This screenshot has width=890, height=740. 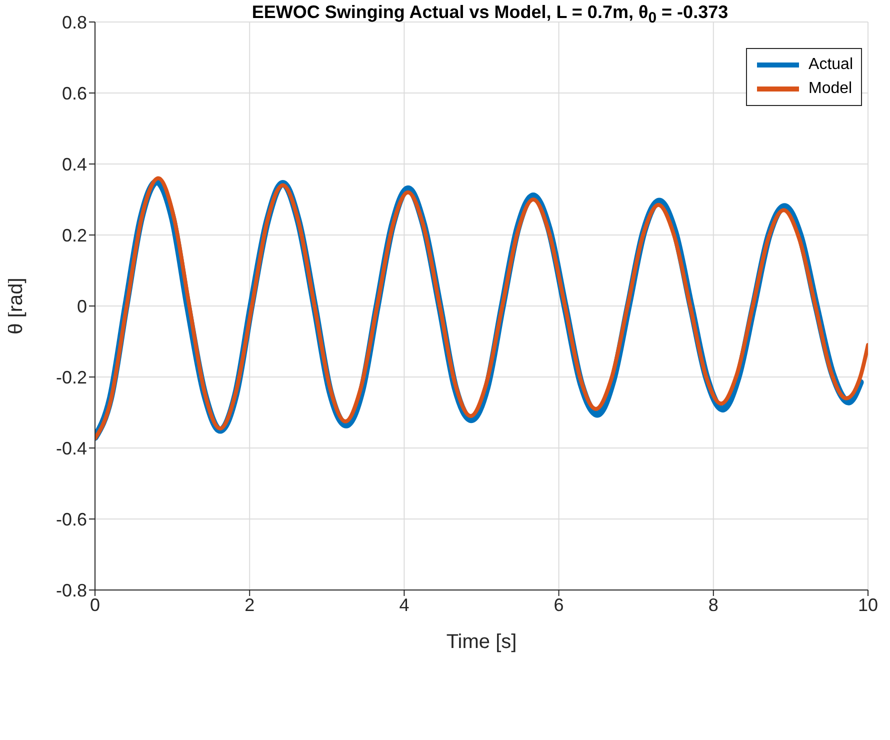 What do you see at coordinates (868, 604) in the screenshot?
I see `x-tick-label: 10` at bounding box center [868, 604].